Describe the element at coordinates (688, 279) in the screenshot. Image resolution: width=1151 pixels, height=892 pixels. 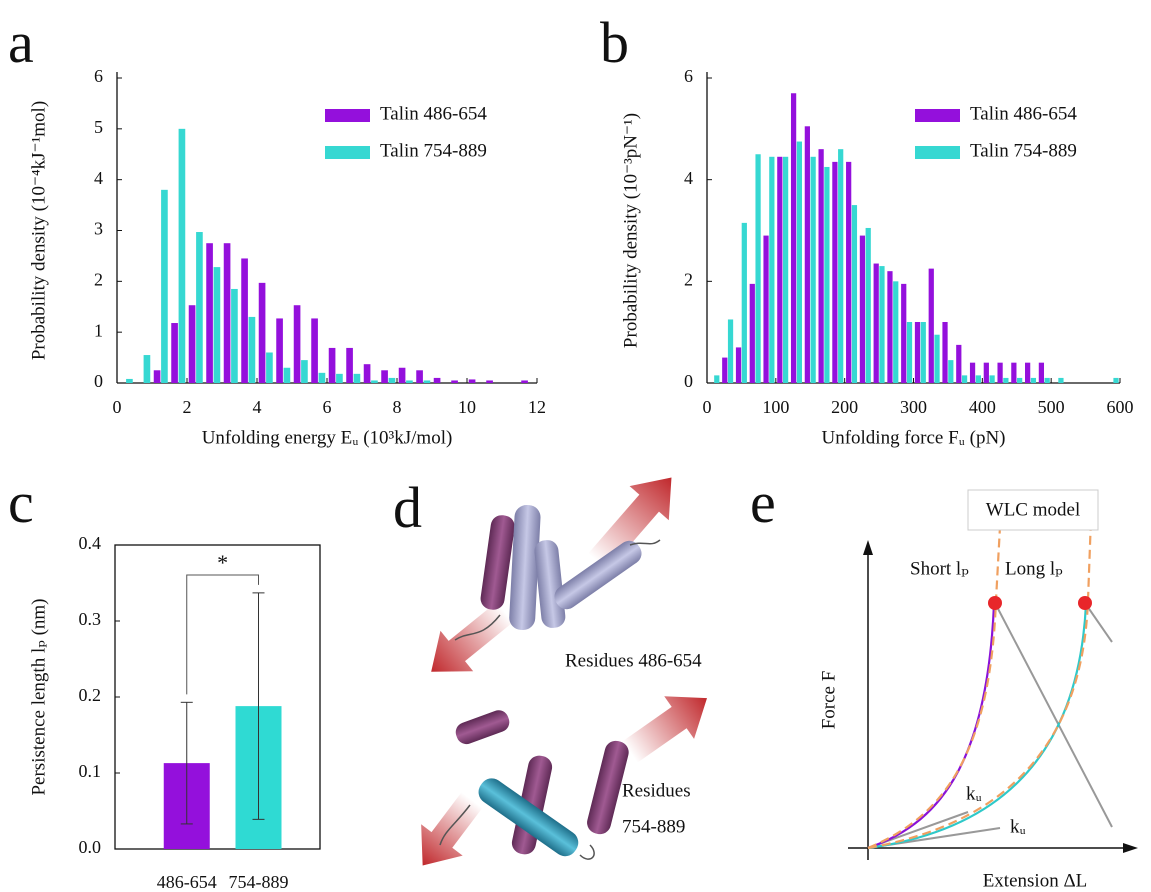
I see `y-tick-label: 2` at that location.